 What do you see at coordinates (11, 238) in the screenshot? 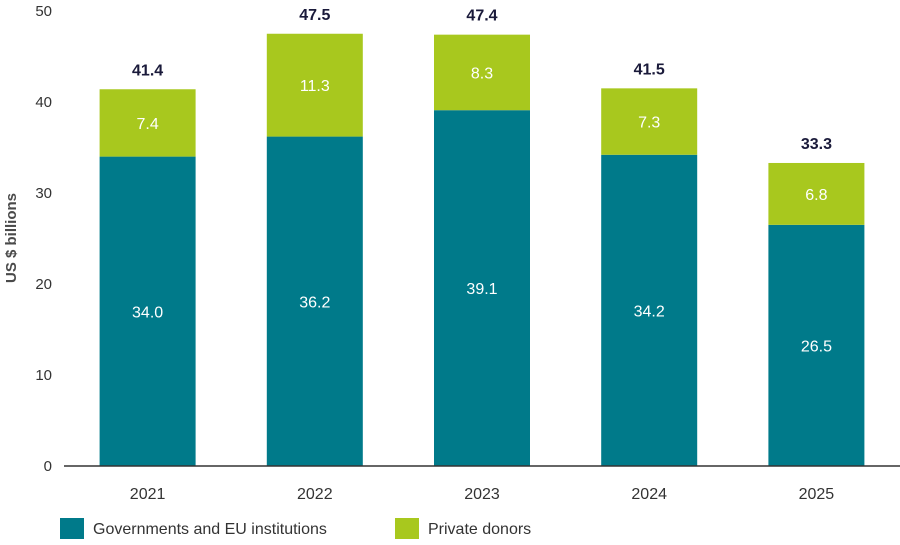
I see `y-axis-label: US $ billions` at bounding box center [11, 238].